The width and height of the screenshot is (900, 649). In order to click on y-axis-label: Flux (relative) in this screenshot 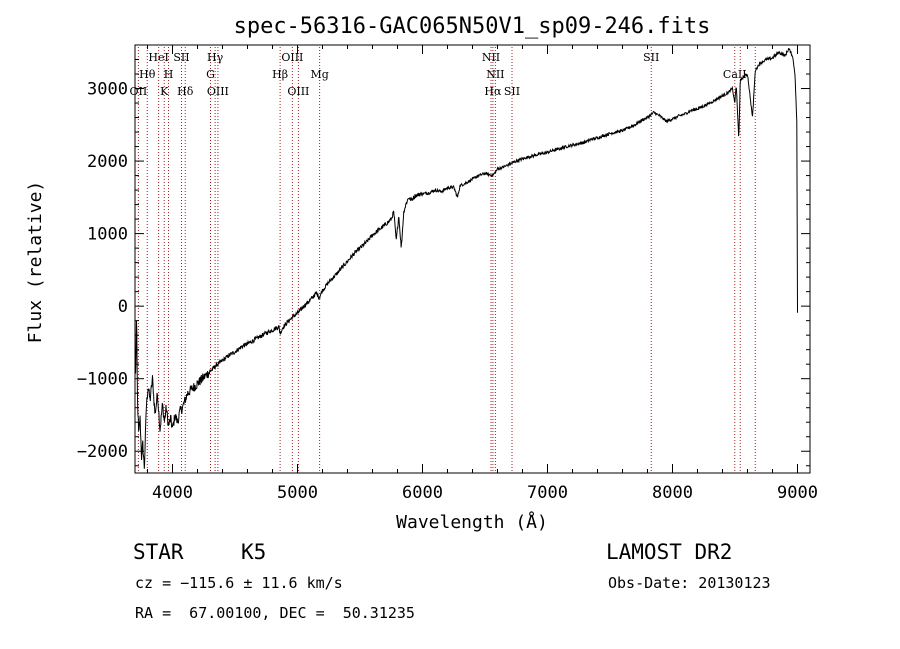, I will do `click(35, 262)`.